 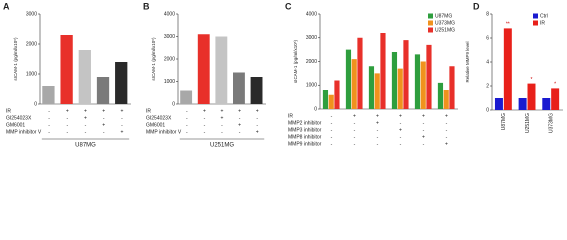 What do you see at coordinates (288, 6) in the screenshot?
I see `panel-label: C` at bounding box center [288, 6].